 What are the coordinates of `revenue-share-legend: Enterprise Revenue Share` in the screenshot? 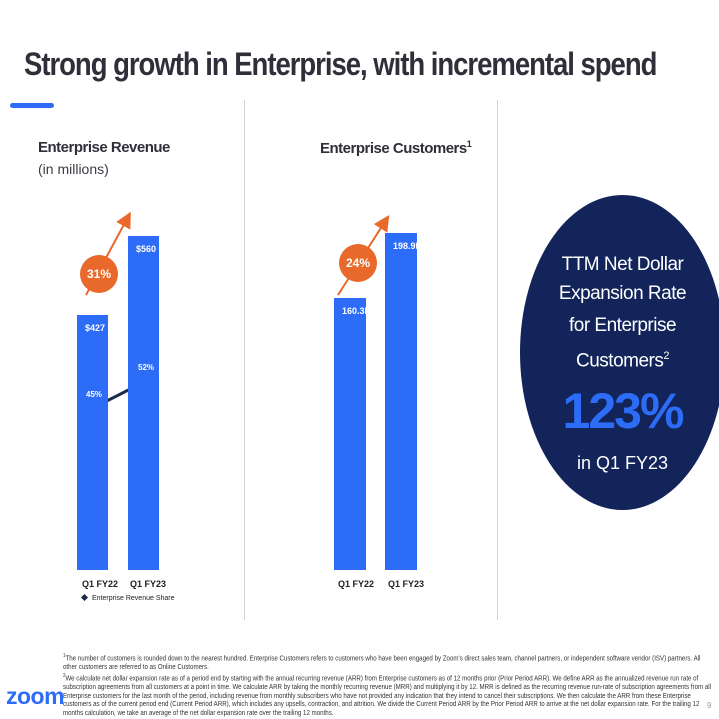 It's located at (127, 597).